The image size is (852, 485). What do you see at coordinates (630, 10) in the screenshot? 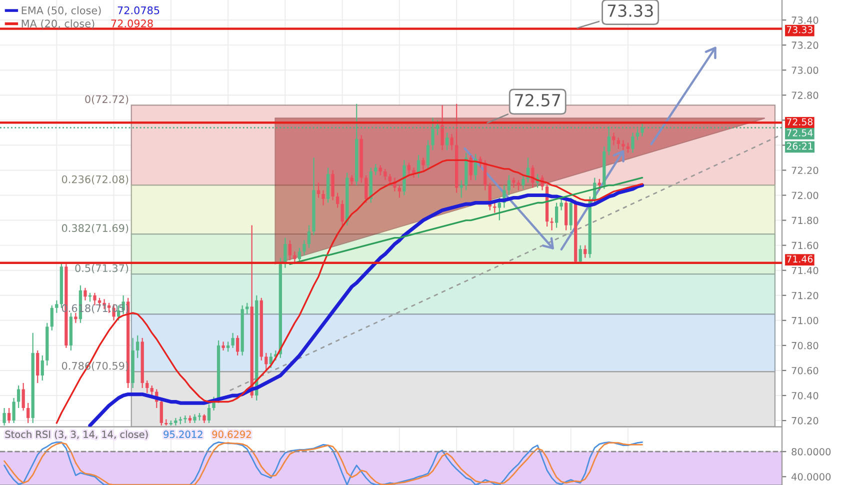
I see `annotation: 73.33` at bounding box center [630, 10].